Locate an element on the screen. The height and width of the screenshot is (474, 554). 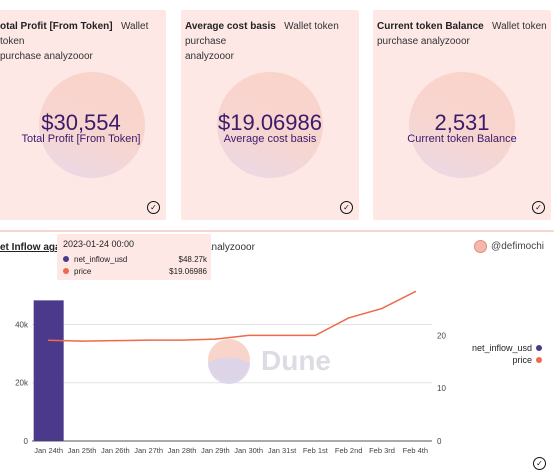
dune-watermark: Dune is located at coordinates (269, 361).